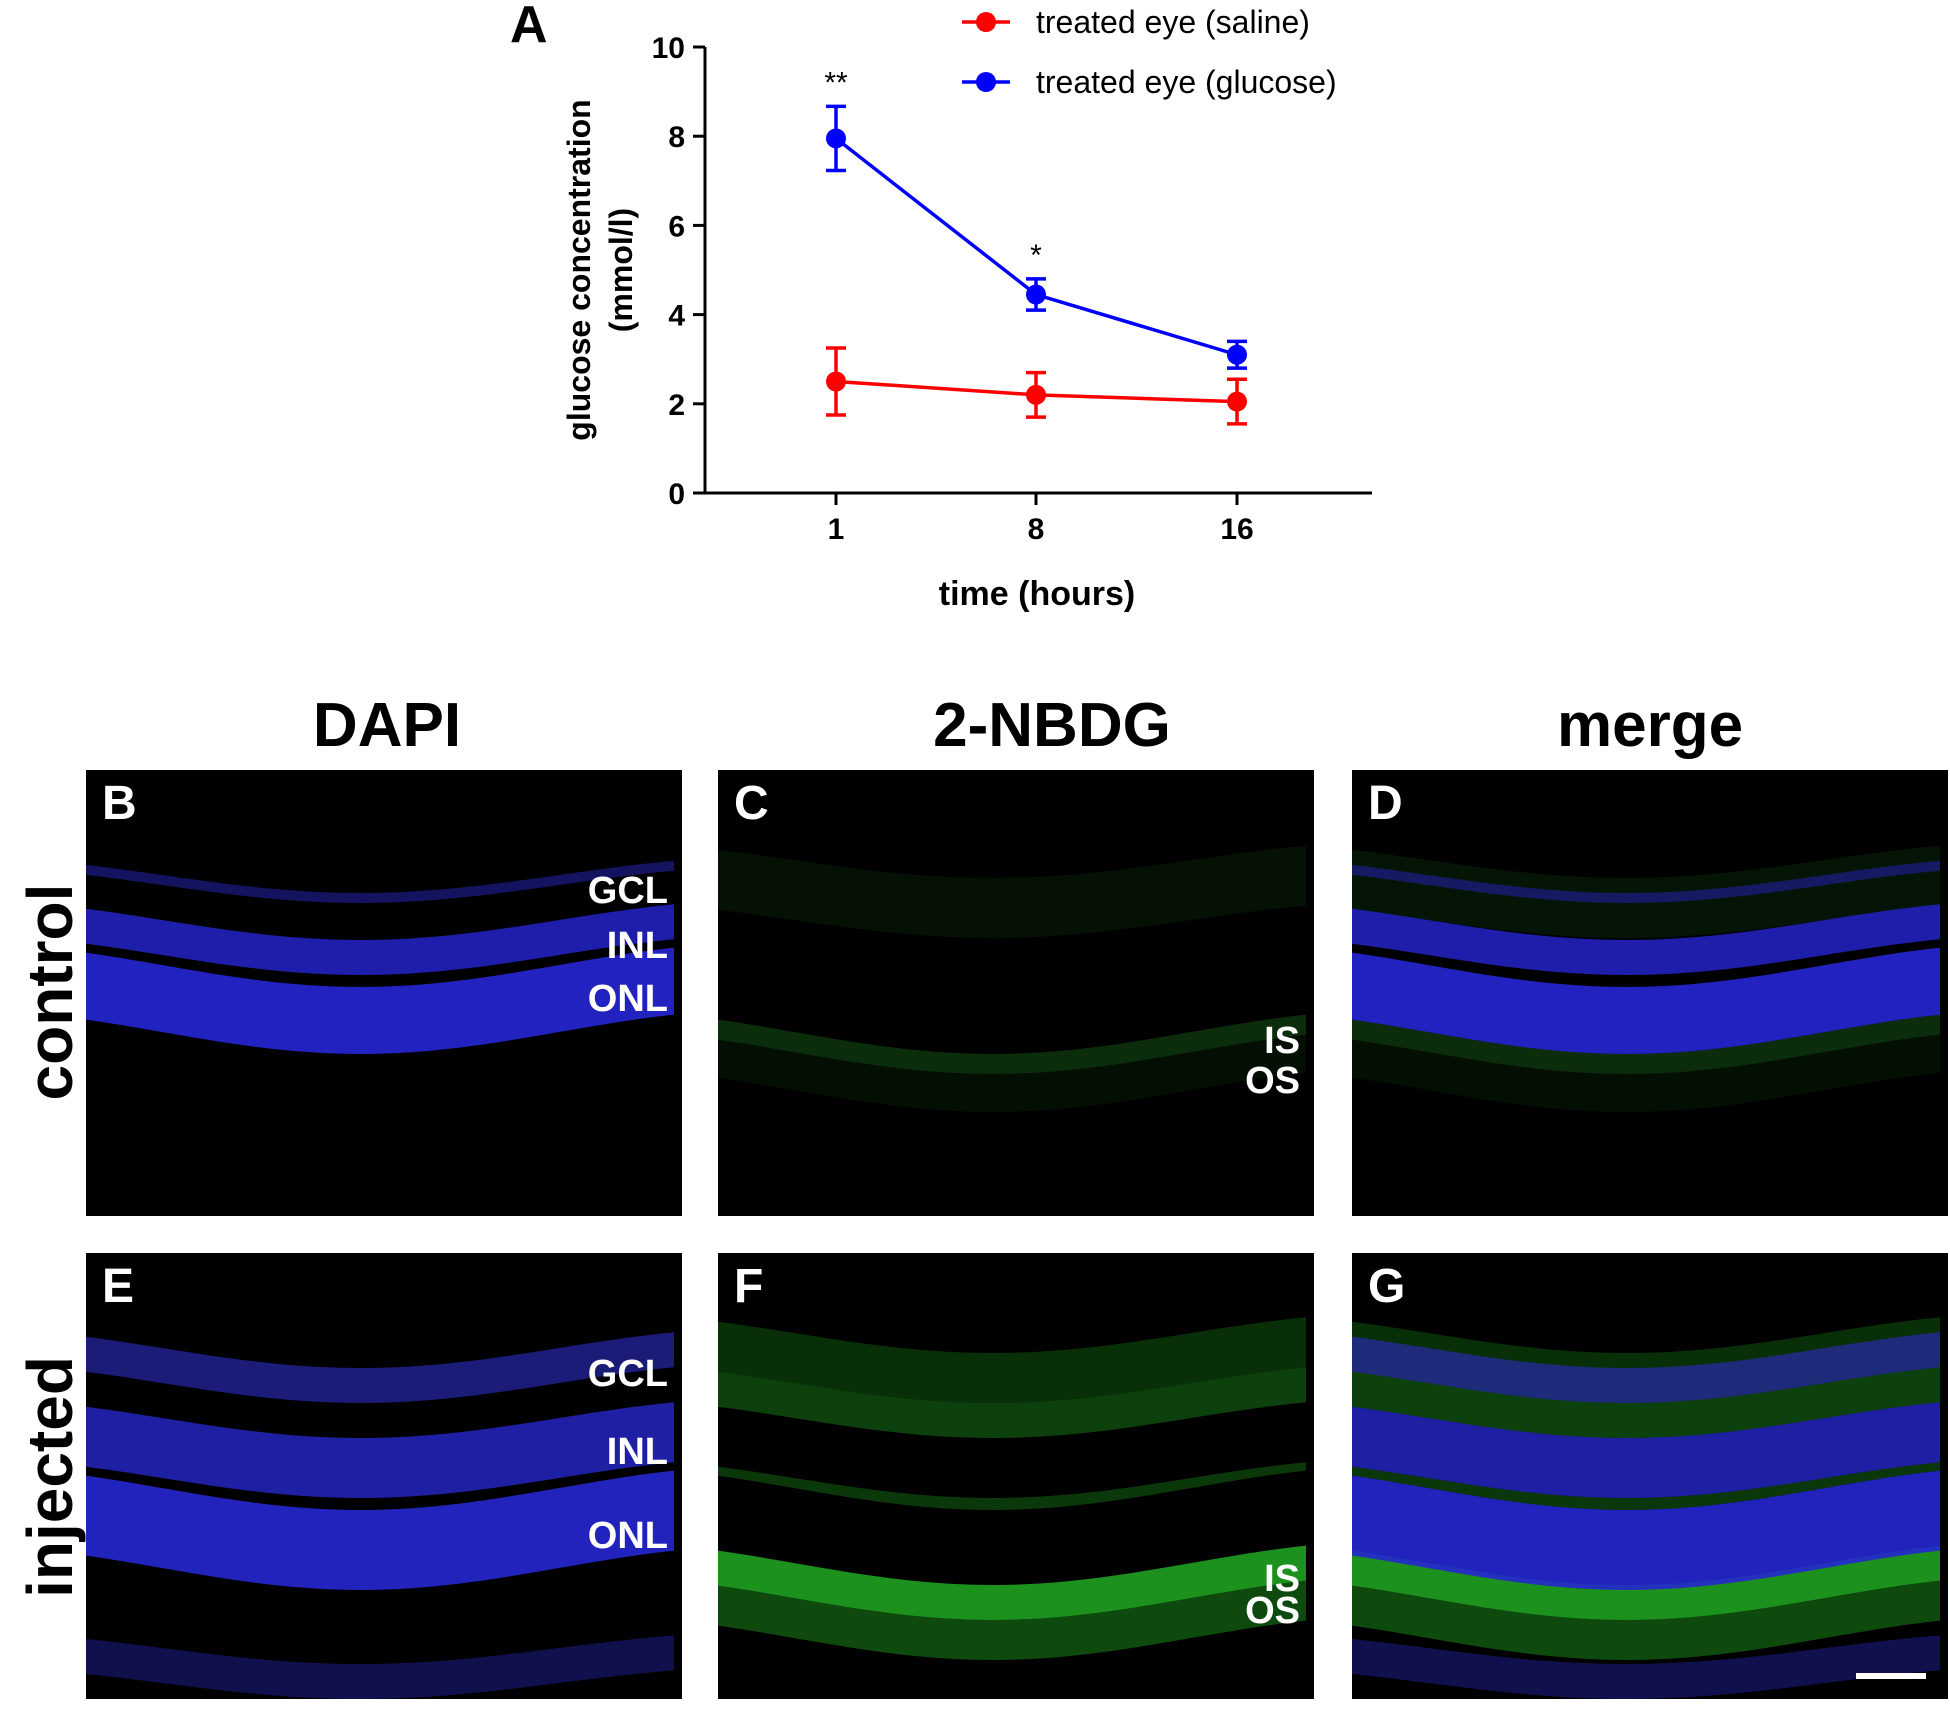 The width and height of the screenshot is (1950, 1727). Describe the element at coordinates (676, 226) in the screenshot. I see `y-tick-label: 6` at that location.